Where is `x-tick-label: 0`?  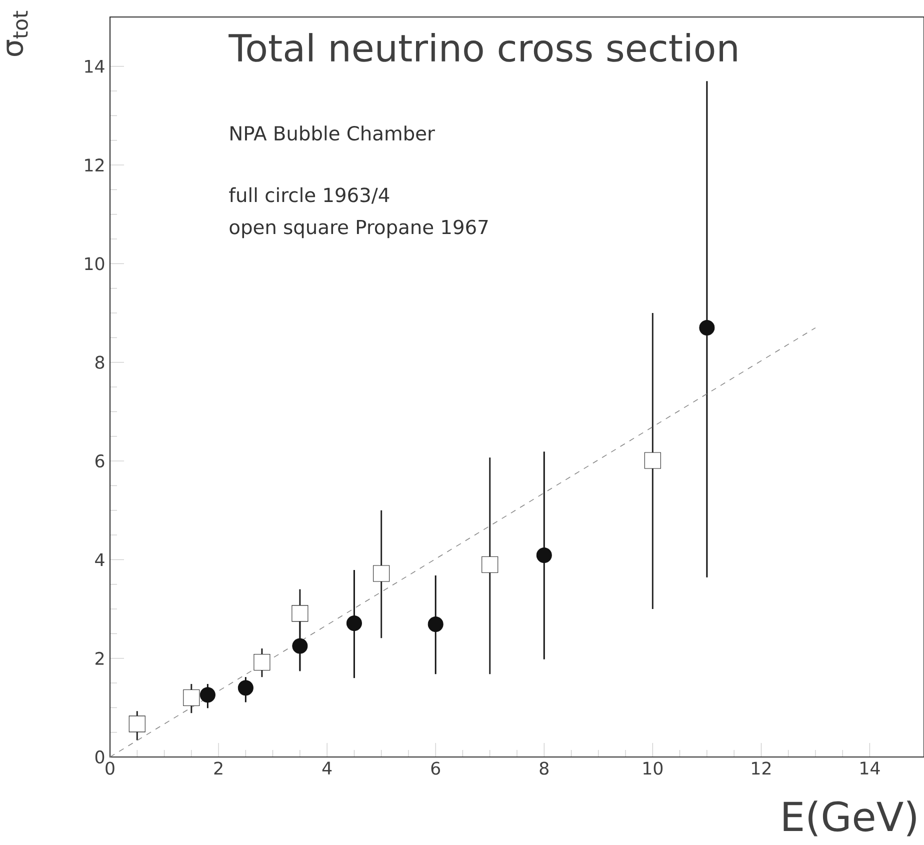
x-tick-label: 0 is located at coordinates (110, 768).